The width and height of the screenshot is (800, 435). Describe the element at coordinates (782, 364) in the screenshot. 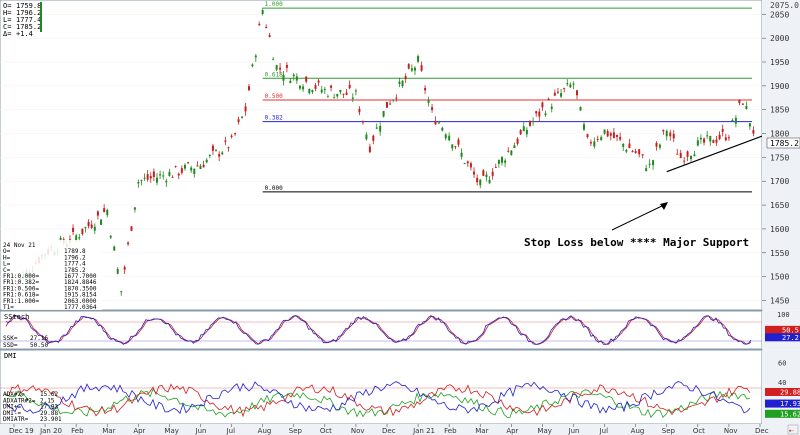

I see `dmi-tick-label: 60` at that location.